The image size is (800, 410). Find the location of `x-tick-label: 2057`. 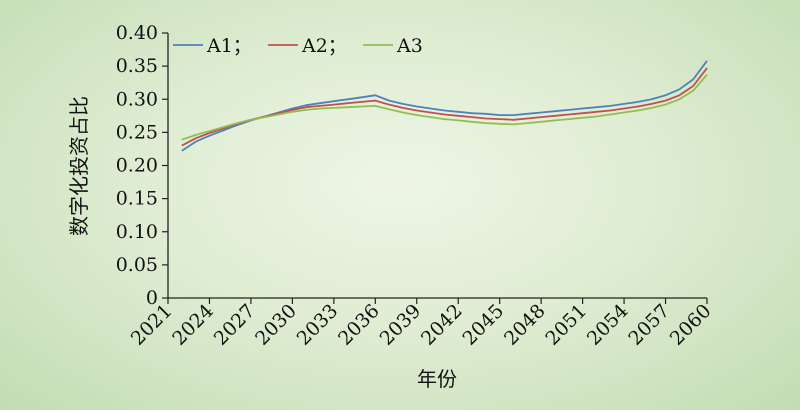

x-tick-label: 2057 is located at coordinates (649, 325).